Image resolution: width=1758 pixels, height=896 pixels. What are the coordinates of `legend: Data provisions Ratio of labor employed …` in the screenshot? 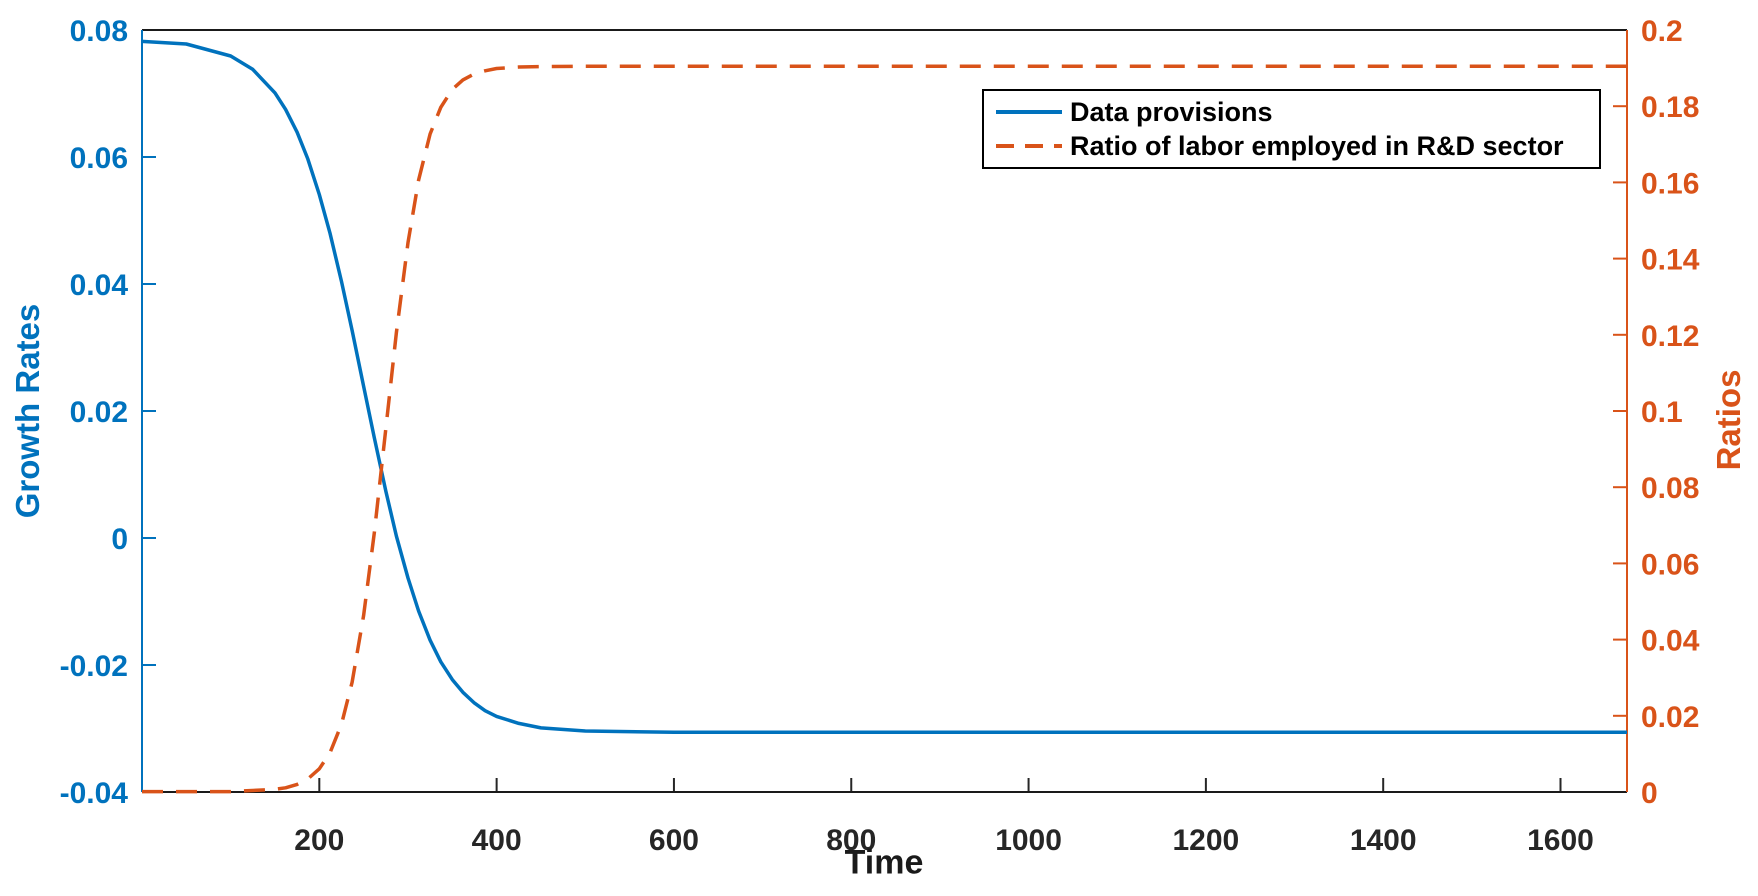 It's located at (1291, 129).